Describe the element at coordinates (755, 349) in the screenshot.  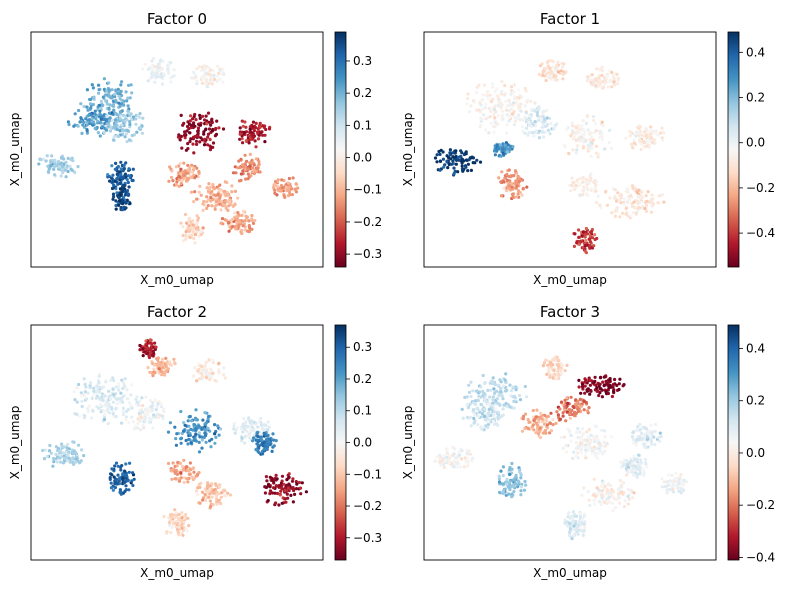
I see `colorbar-tick-label: 0.4` at that location.